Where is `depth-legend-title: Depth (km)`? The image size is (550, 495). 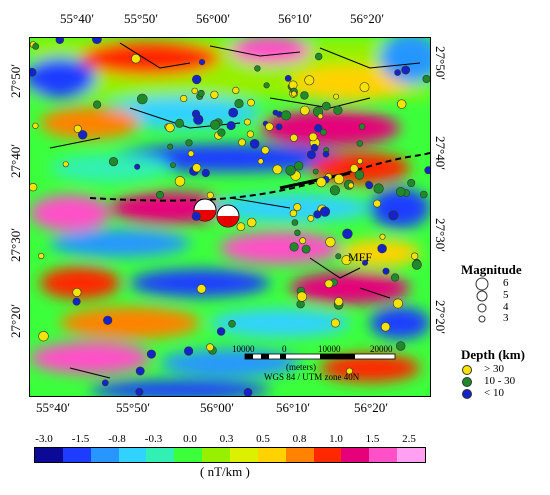
depth-legend-title: Depth (km) is located at coordinates (493, 354).